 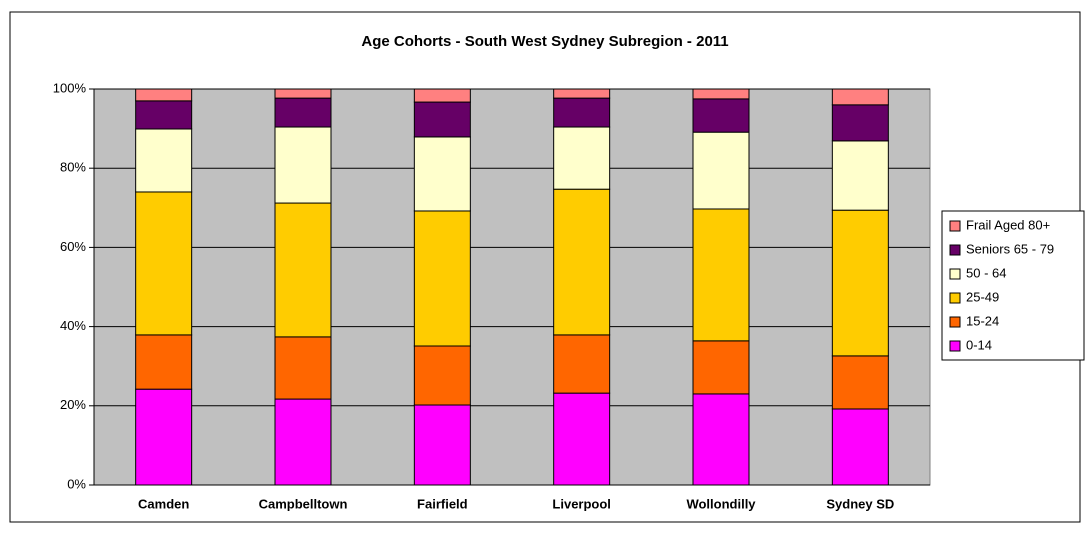 I want to click on x-tick-label: Fairfield, so click(x=442, y=503).